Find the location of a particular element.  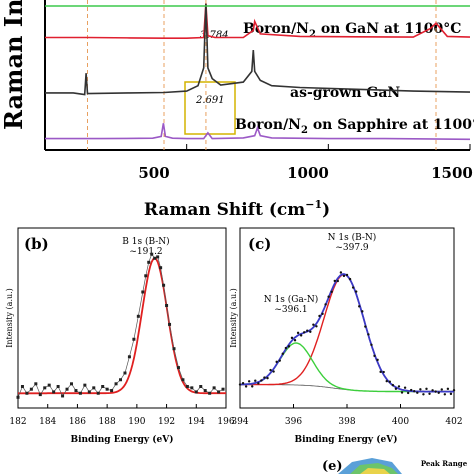

panel-c-ylabel: Intensity (a.u.) is located at coordinates (233, 318).